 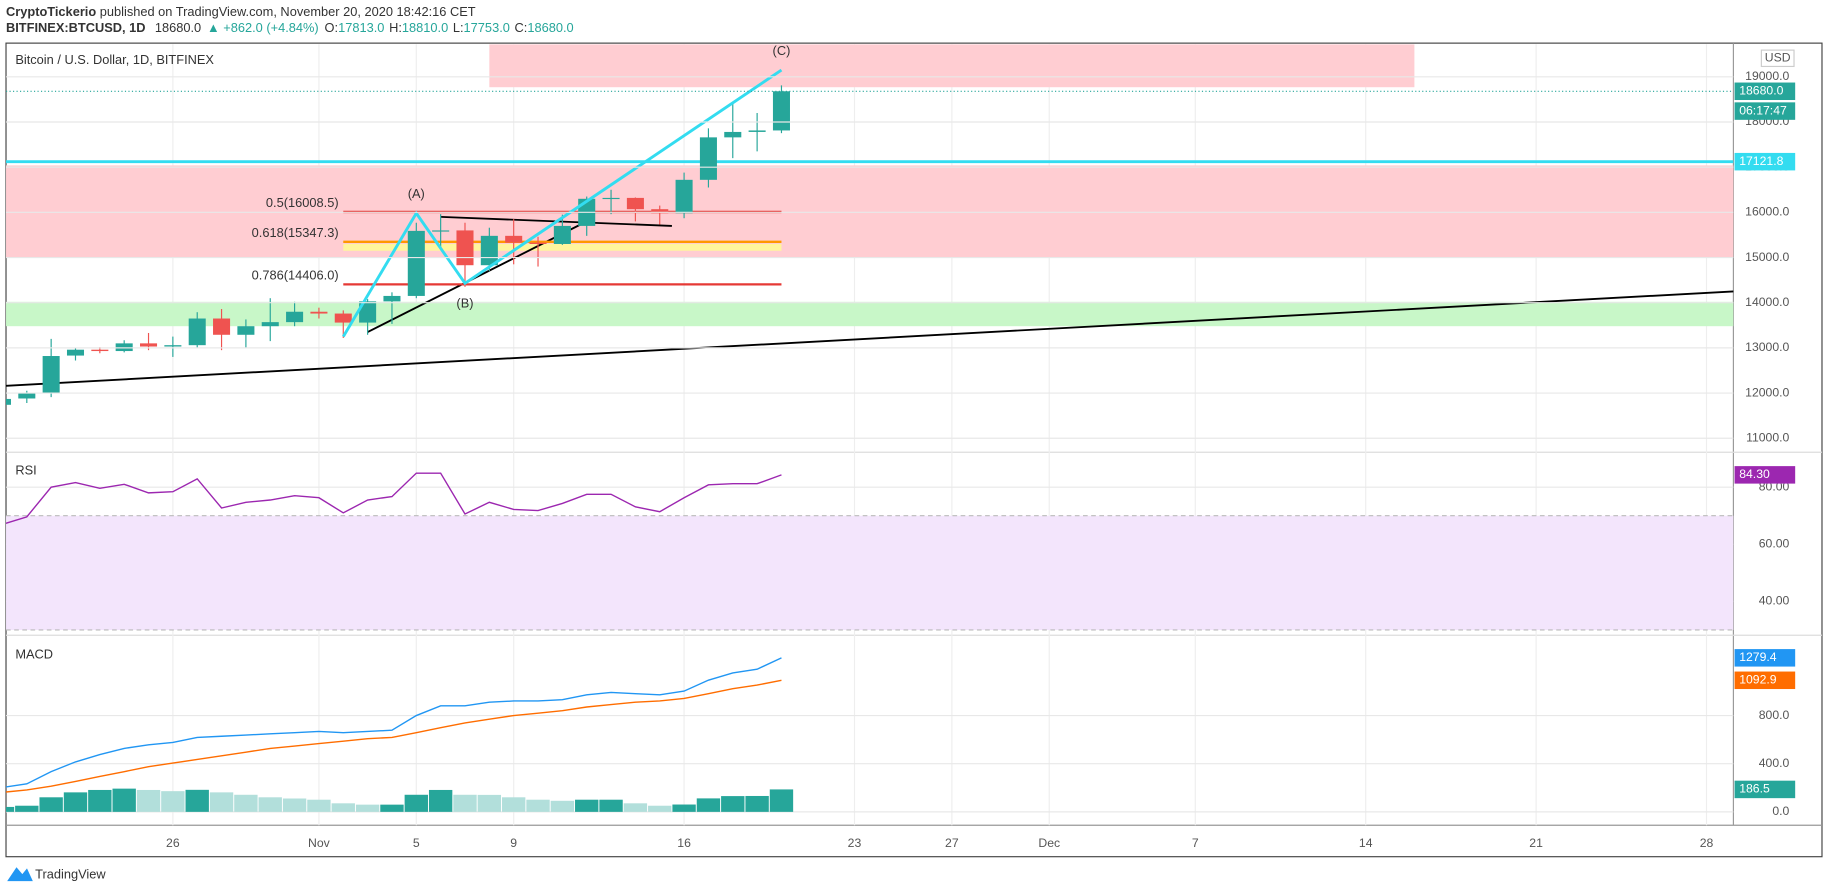 What do you see at coordinates (1754, 474) in the screenshot?
I see `rsi-tag: 84.30` at bounding box center [1754, 474].